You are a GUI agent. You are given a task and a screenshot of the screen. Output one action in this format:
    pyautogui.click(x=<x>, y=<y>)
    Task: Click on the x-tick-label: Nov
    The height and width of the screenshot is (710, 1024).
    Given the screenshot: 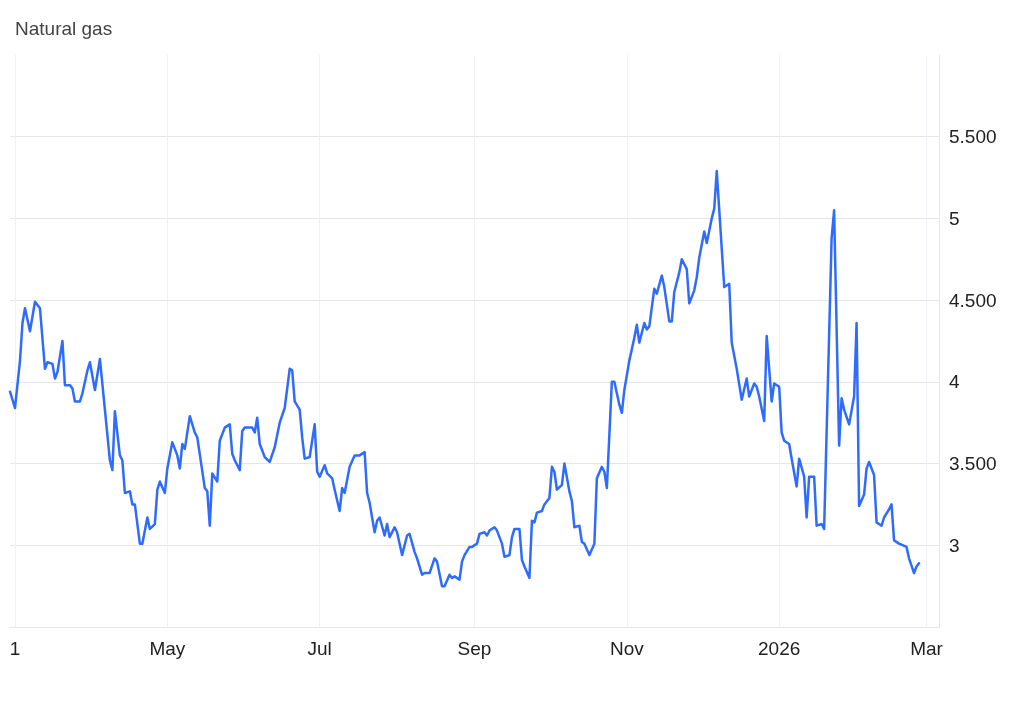 What is the action you would take?
    pyautogui.click(x=627, y=648)
    